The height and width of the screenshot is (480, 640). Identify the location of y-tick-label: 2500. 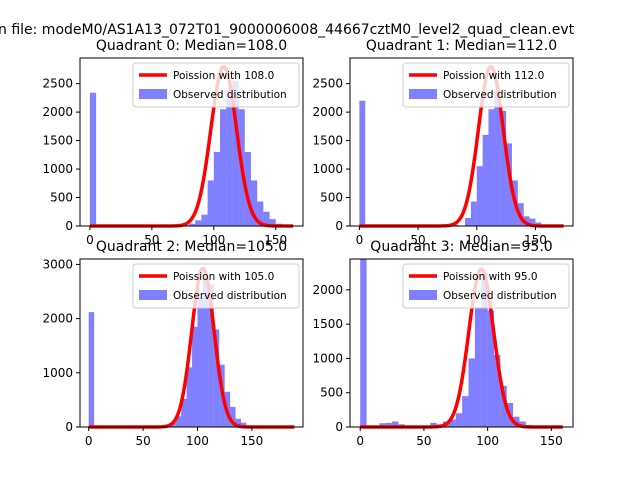
(327, 84).